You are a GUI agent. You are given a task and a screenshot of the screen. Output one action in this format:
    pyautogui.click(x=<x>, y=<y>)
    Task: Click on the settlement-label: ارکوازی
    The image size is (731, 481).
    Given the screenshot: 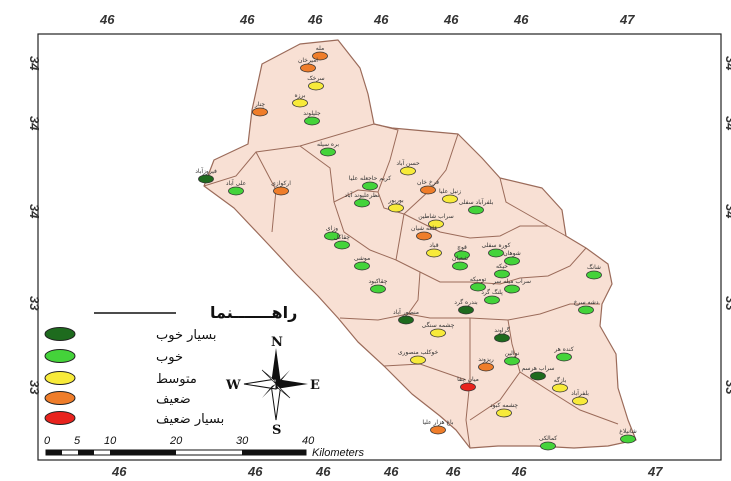 What is the action you would take?
    pyautogui.click(x=281, y=183)
    